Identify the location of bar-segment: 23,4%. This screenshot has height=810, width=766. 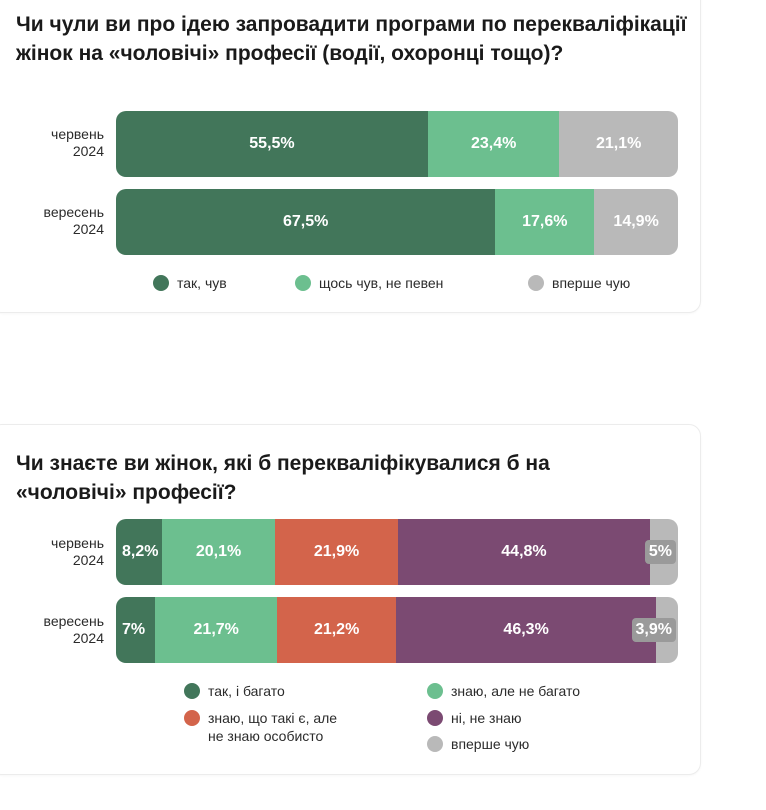
(493, 144).